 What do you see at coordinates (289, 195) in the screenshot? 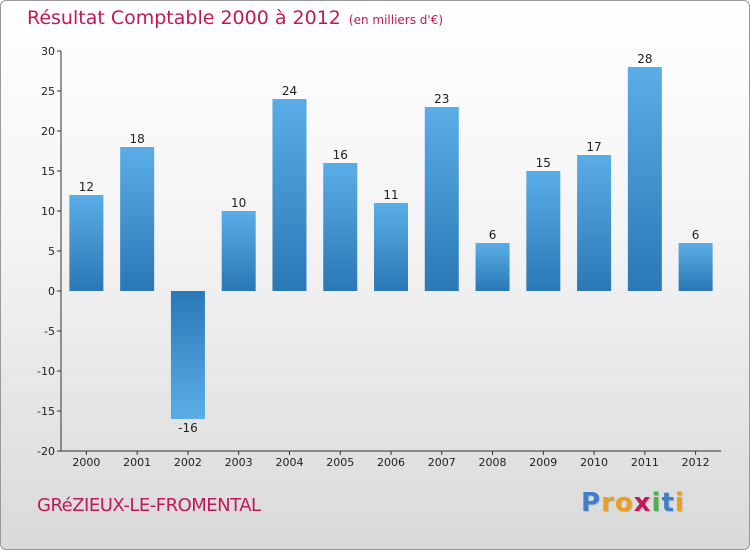
I see `bar-2004` at bounding box center [289, 195].